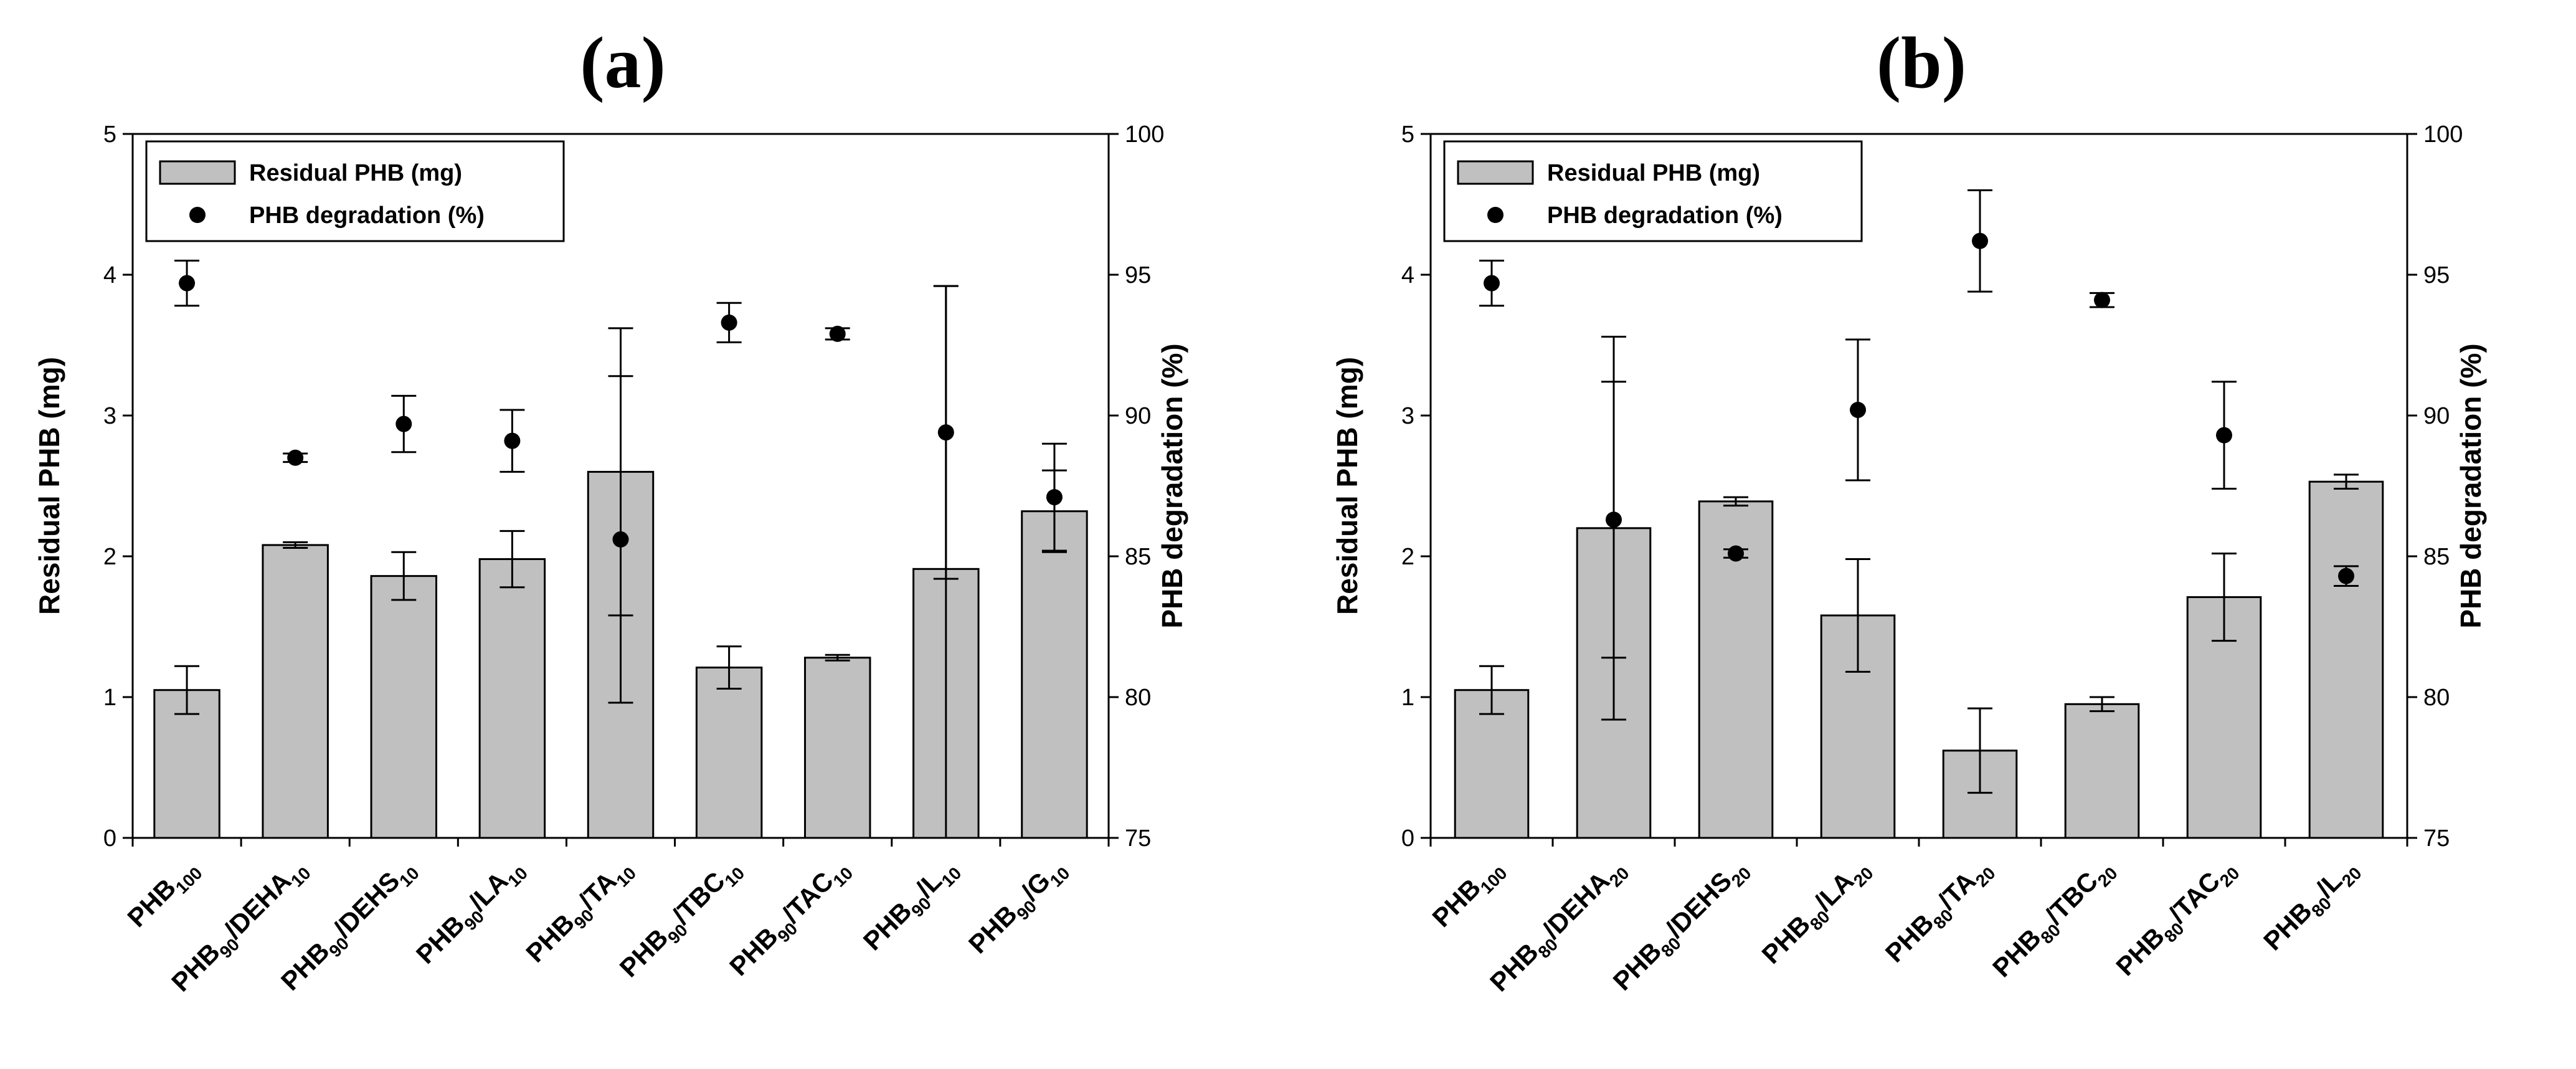 Image resolution: width=2576 pixels, height=1069 pixels. I want to click on y-tick-label: 0, so click(110, 839).